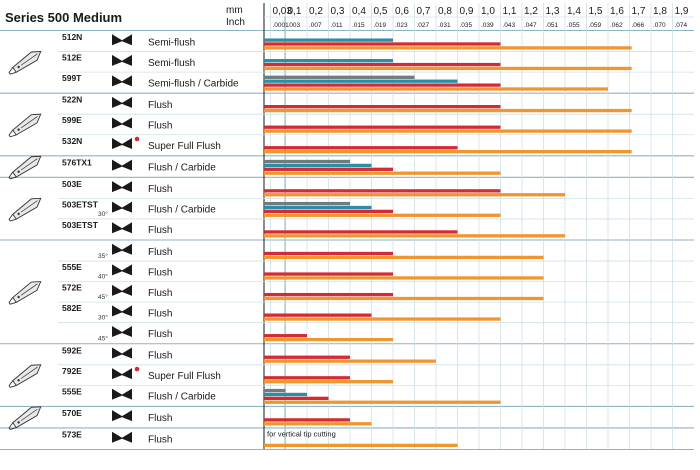 The width and height of the screenshot is (700, 470). Describe the element at coordinates (358, 25) in the screenshot. I see `inch-tick-label: .015` at that location.